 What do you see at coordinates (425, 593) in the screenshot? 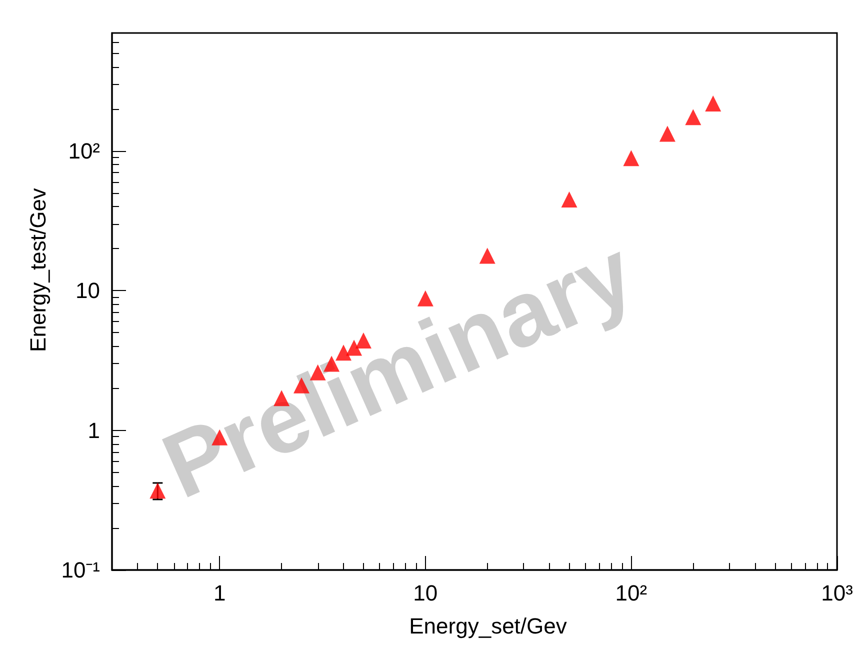
I see `x-tick-label: 10` at bounding box center [425, 593].